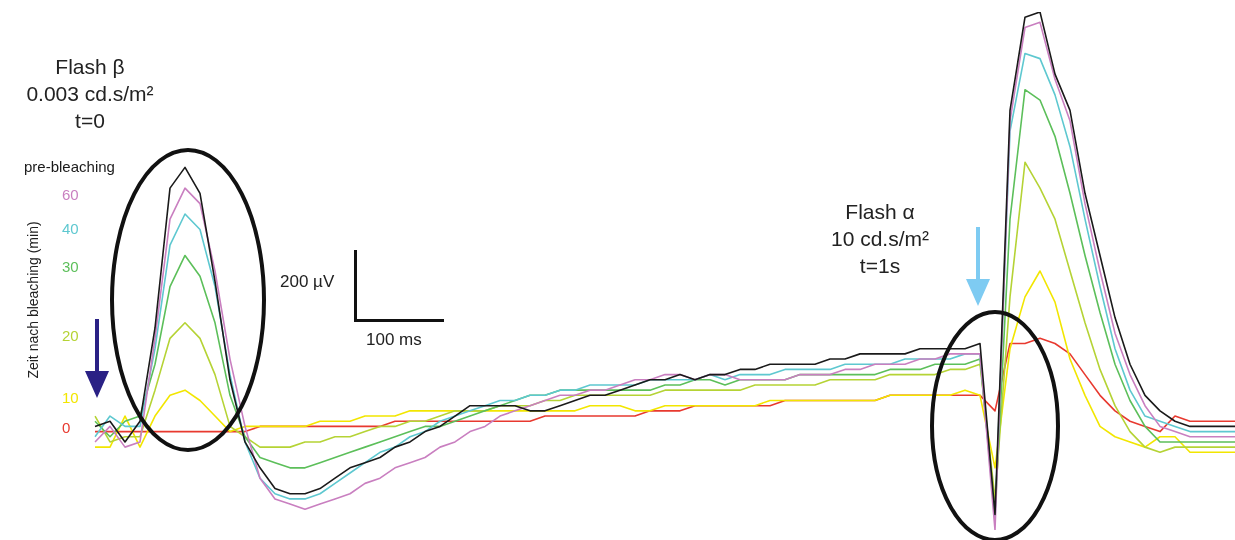 This screenshot has height=540, width=1235. What do you see at coordinates (394, 340) in the screenshot?
I see `annotation: 100 ms` at bounding box center [394, 340].